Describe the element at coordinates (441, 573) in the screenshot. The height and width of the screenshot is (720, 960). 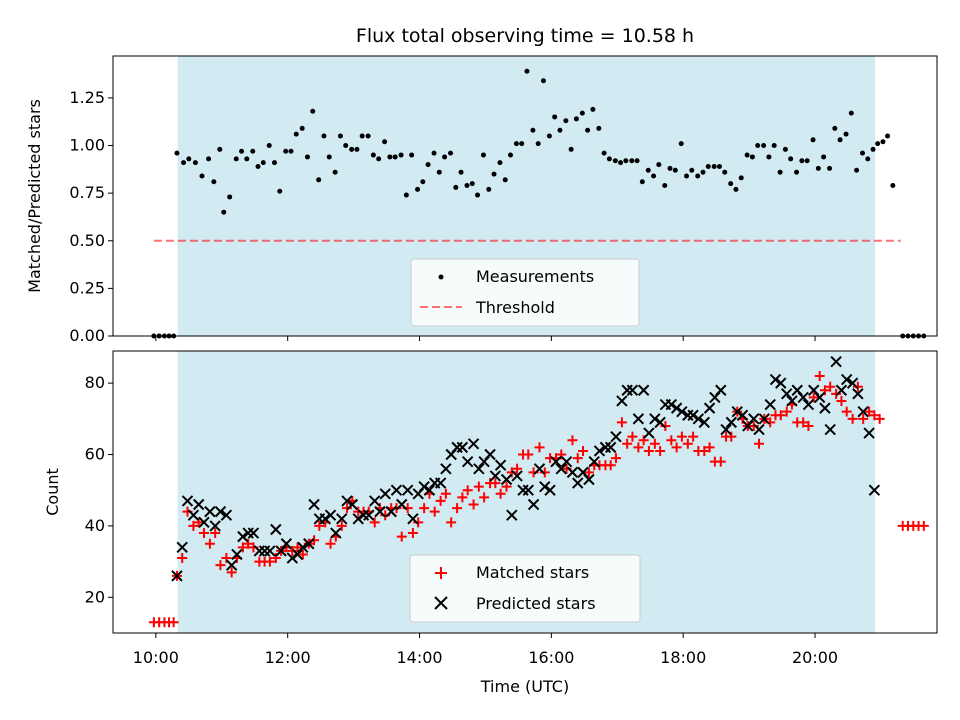
I see `legend-matched-marker` at that location.